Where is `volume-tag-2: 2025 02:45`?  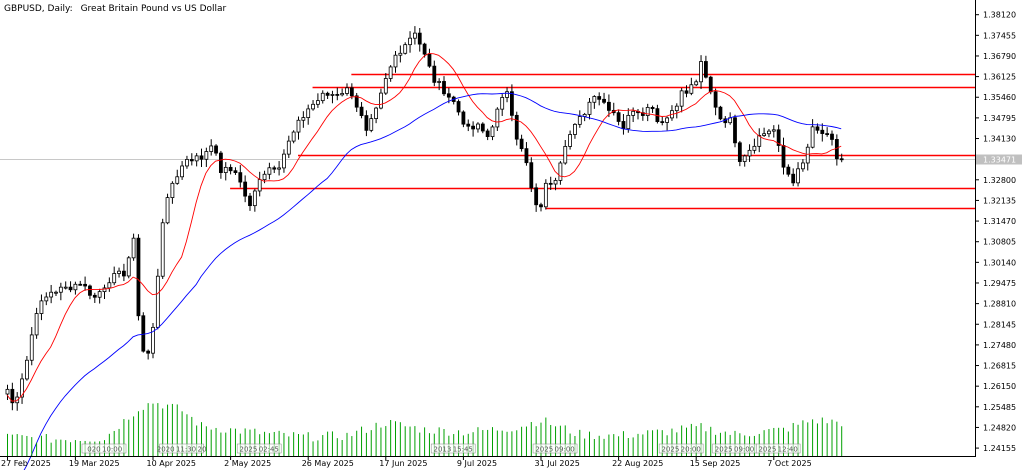
volume-tag-2: 2025 02:45 is located at coordinates (259, 450).